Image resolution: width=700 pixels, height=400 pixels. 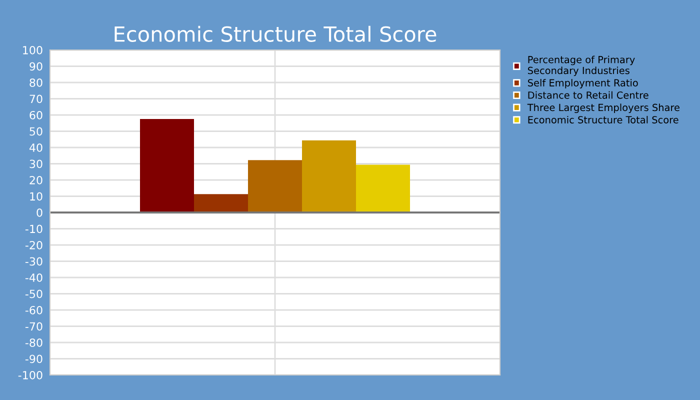 I want to click on legend-label: Distance to Retail Centre, so click(x=588, y=95).